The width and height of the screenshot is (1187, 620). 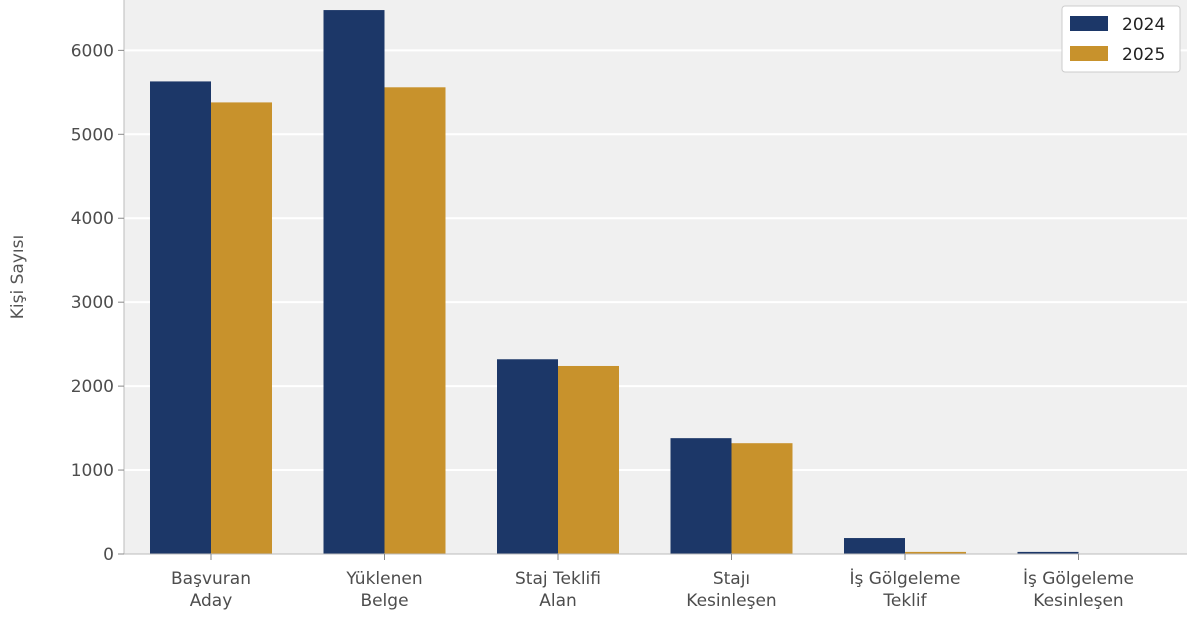 I want to click on x-tick-label: Staj Teklifi, so click(x=558, y=579).